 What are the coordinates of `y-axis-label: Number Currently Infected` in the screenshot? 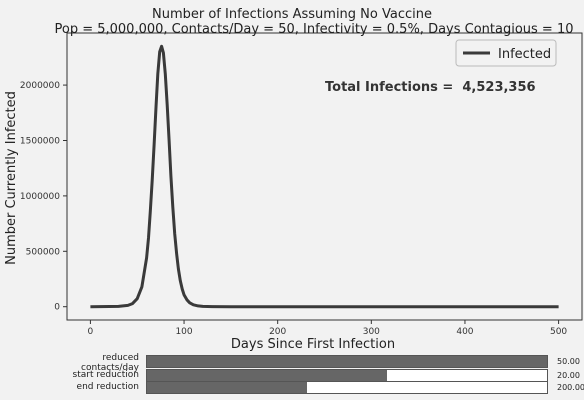 It's located at (11, 178).